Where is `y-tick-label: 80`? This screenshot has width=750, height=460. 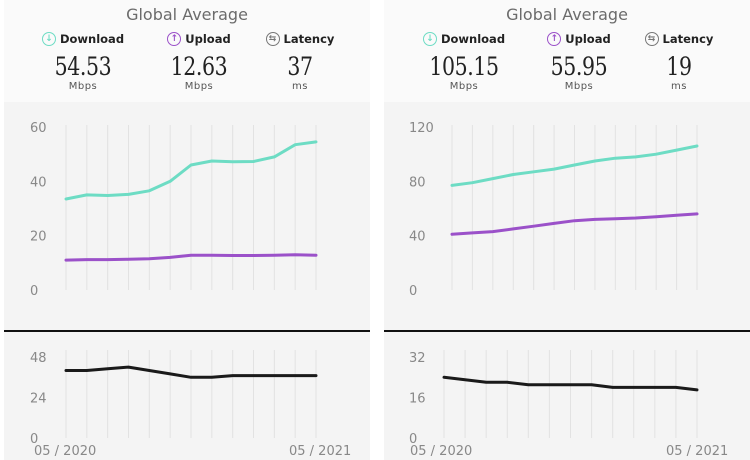
y-tick-label: 80 is located at coordinates (417, 182).